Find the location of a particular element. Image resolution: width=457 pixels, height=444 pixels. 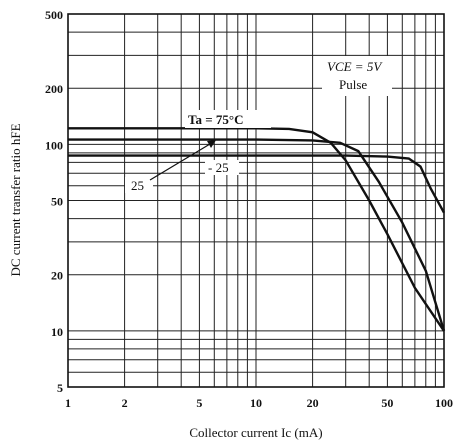

y-tick-label: 500 is located at coordinates (54, 15).